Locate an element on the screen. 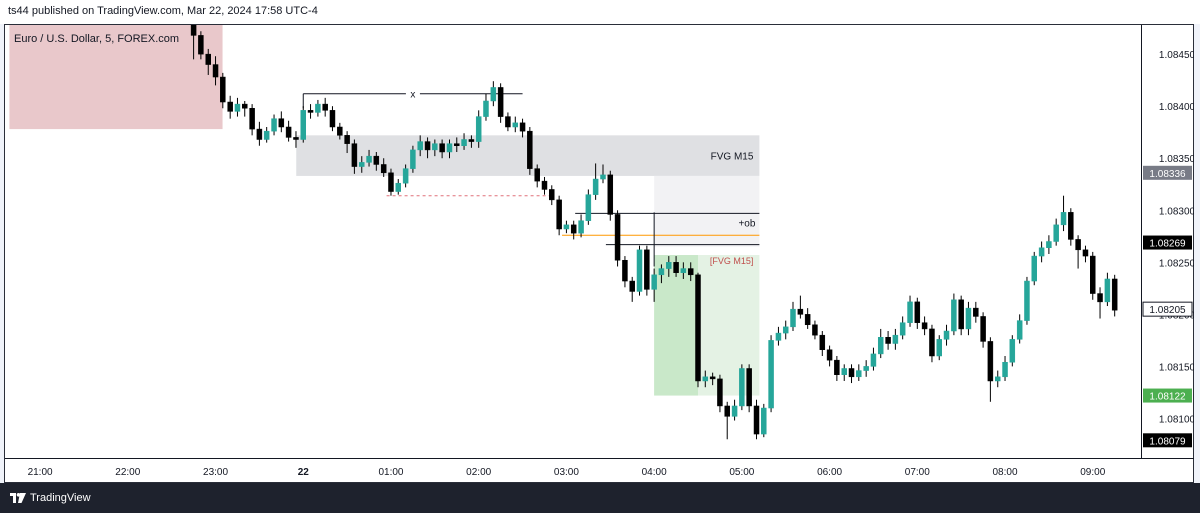  fvg-m15-light is located at coordinates (707, 211).